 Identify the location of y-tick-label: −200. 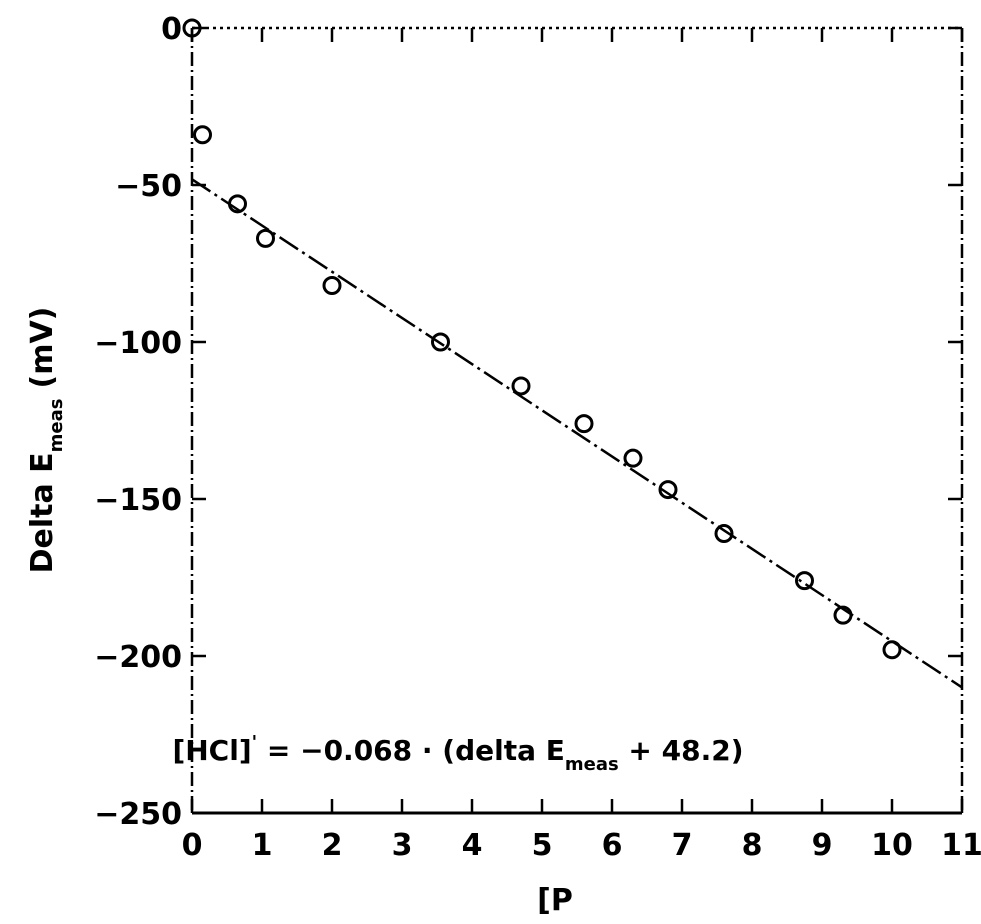
(138, 657).